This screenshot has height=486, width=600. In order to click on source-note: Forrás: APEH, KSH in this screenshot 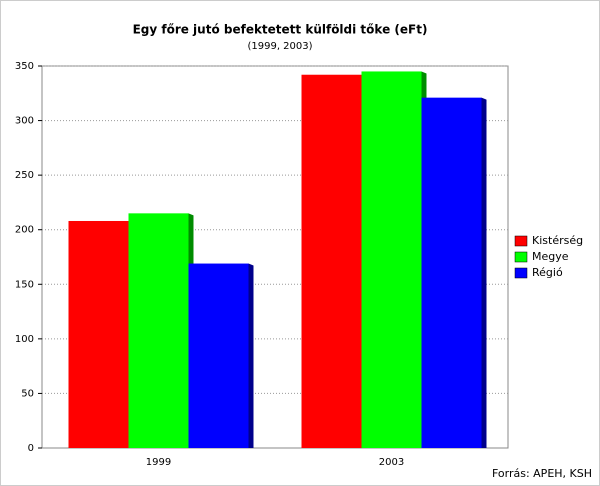, I will do `click(542, 473)`.